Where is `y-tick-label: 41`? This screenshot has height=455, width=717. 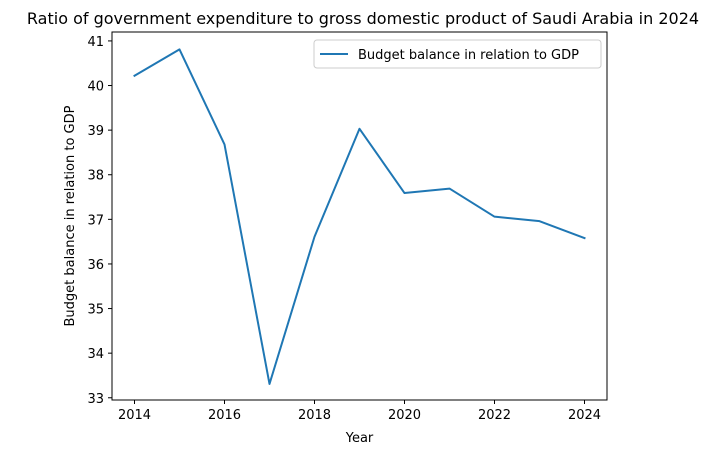
y-tick-label: 41 is located at coordinates (95, 42).